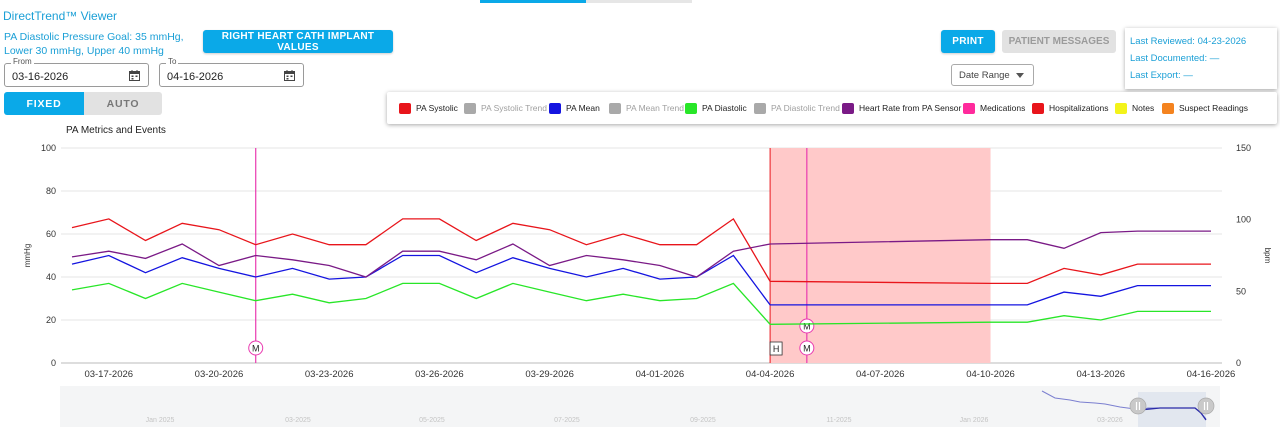 The height and width of the screenshot is (427, 1280). Describe the element at coordinates (655, 108) in the screenshot. I see `legend-label: PA Mean Trend` at that location.